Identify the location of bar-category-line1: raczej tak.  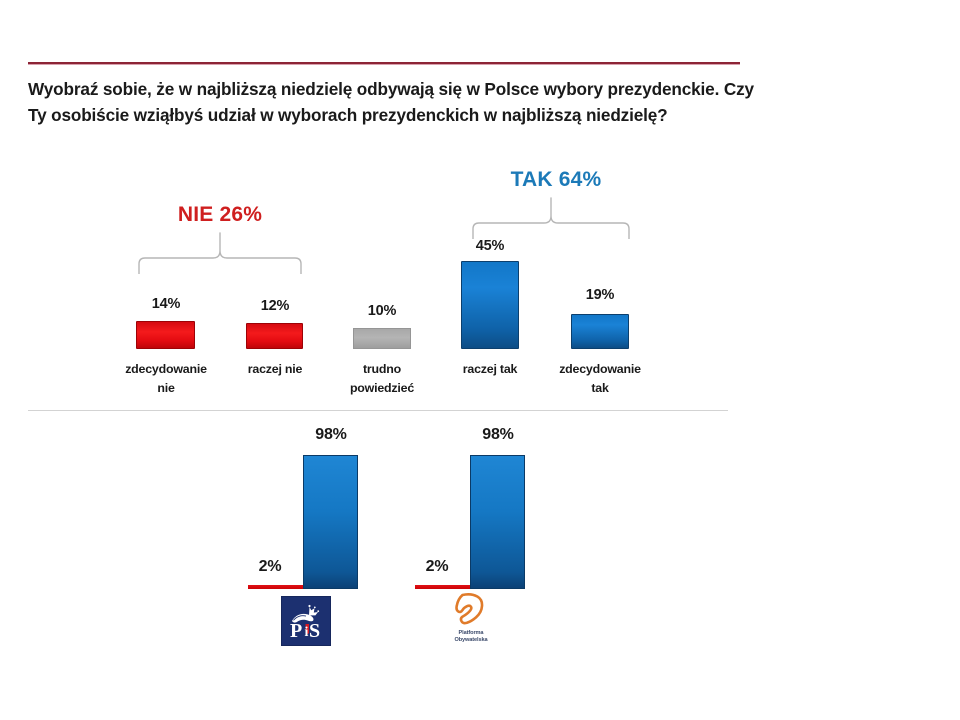
(490, 369).